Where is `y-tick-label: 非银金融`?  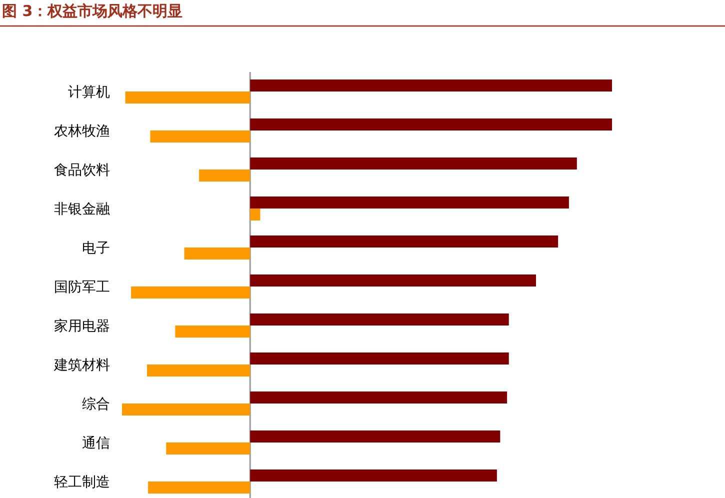 y-tick-label: 非银金融 is located at coordinates (82, 210).